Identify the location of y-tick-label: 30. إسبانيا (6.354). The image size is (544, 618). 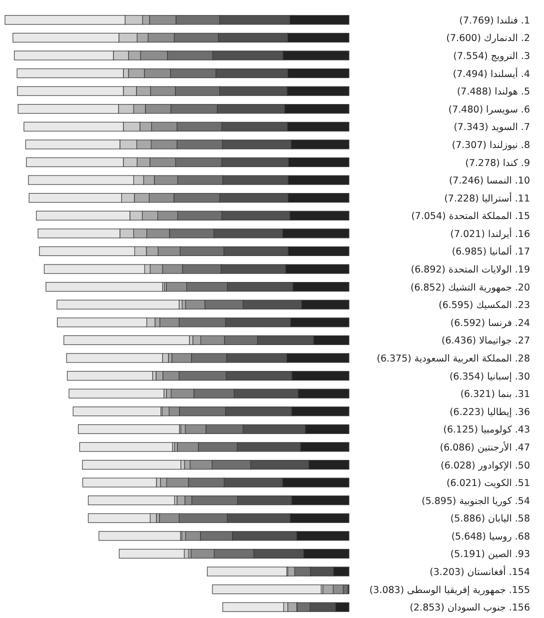
(489, 376).